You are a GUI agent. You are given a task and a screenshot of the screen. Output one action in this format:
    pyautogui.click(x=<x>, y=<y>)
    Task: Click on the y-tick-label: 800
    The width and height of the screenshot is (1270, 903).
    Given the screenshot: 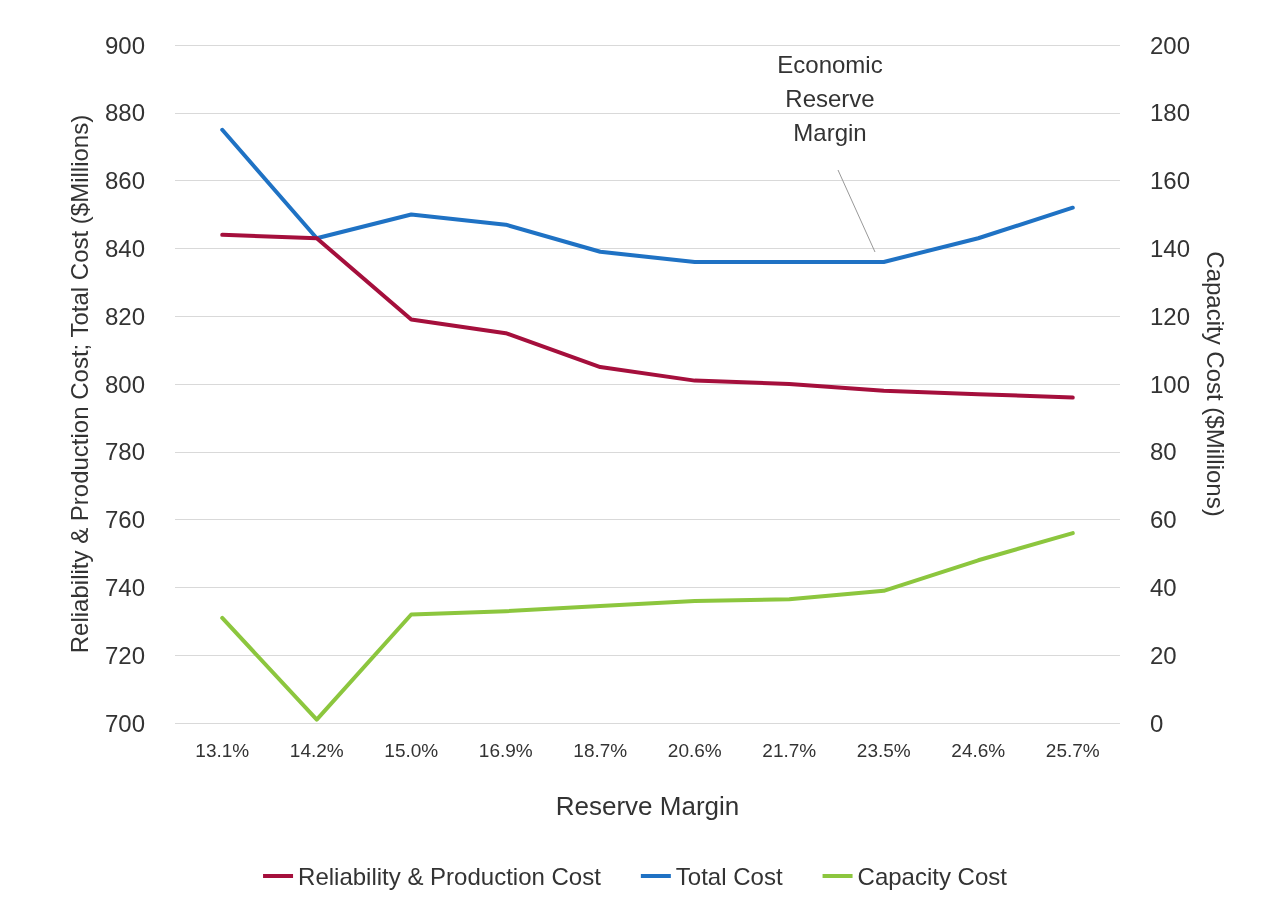 What is the action you would take?
    pyautogui.click(x=124, y=384)
    